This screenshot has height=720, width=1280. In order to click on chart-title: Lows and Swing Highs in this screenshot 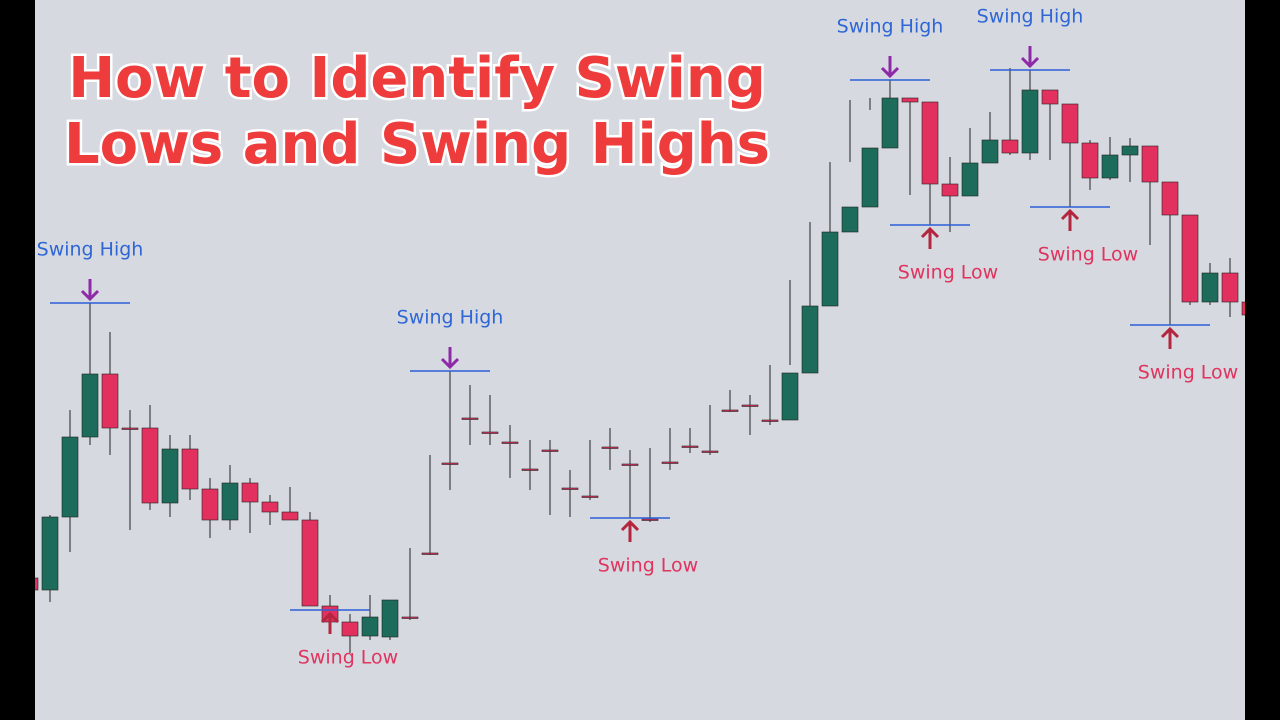, I will do `click(417, 144)`.